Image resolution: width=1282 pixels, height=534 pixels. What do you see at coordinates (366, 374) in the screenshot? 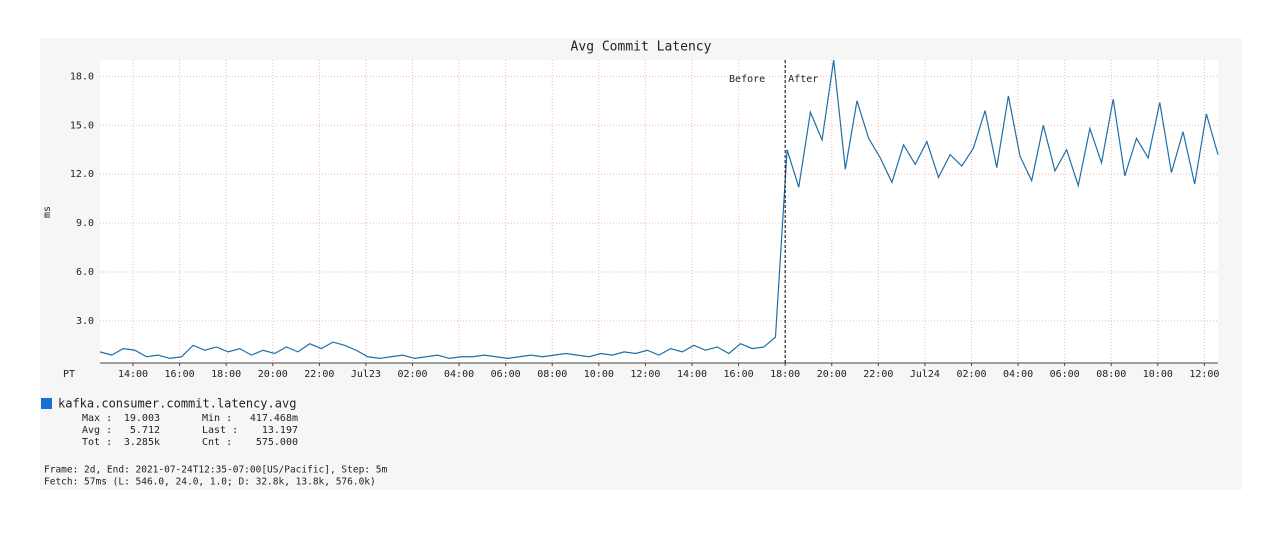
I see `x-tick-label: Jul23` at bounding box center [366, 374].